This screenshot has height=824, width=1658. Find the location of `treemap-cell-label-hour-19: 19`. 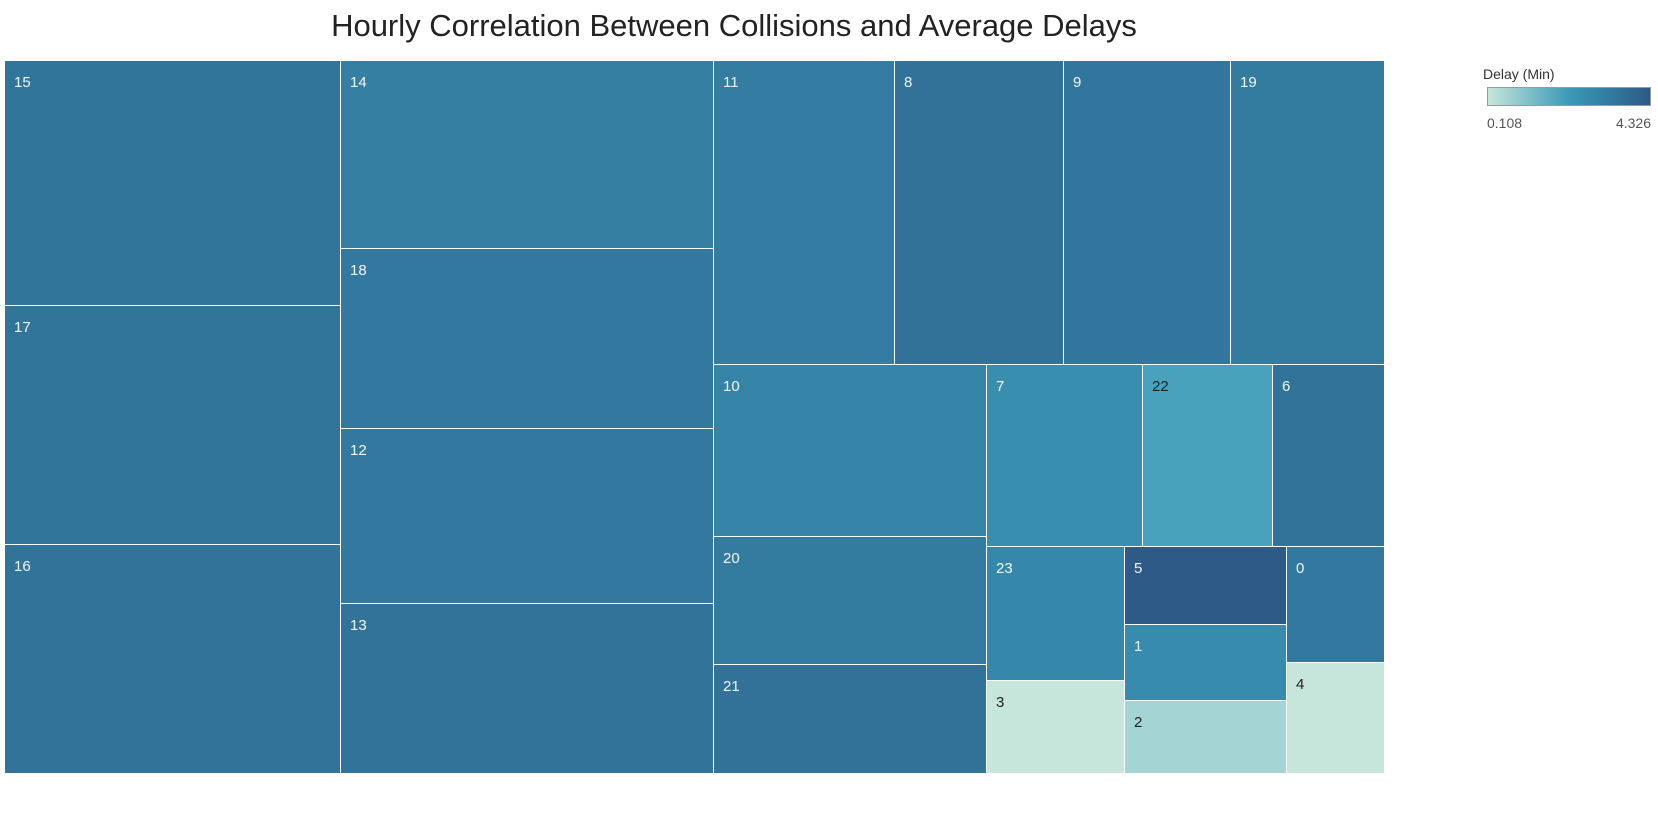

treemap-cell-label-hour-19: 19 is located at coordinates (1248, 82).